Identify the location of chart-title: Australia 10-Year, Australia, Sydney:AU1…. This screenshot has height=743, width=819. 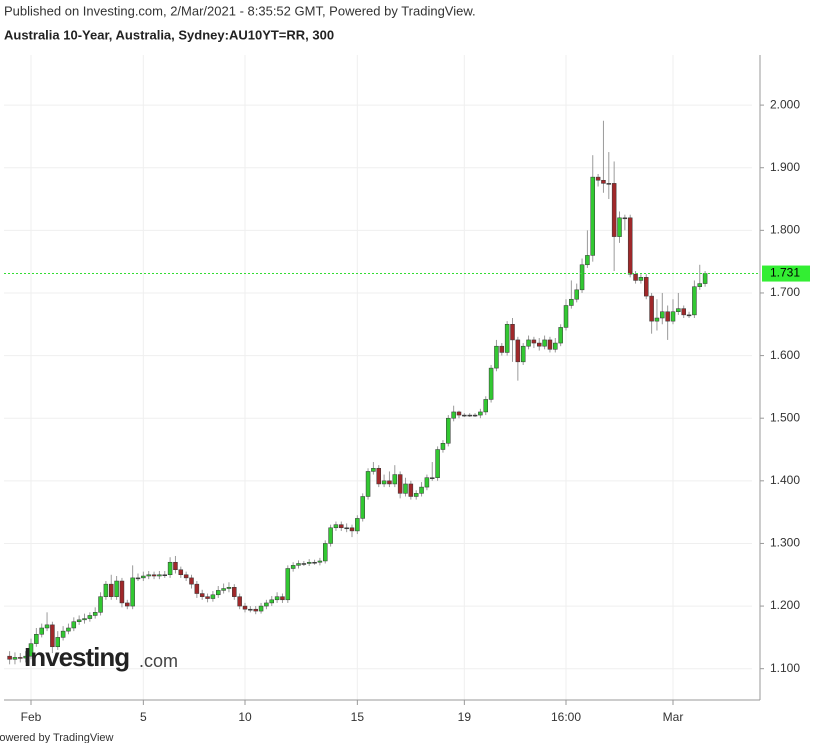
(169, 34).